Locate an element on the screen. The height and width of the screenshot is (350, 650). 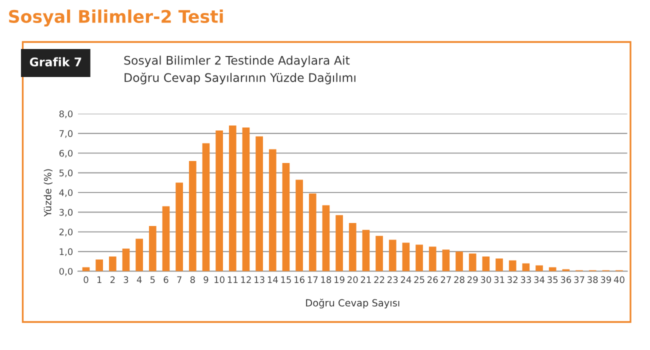
x-tick-label: 35 is located at coordinates (553, 280).